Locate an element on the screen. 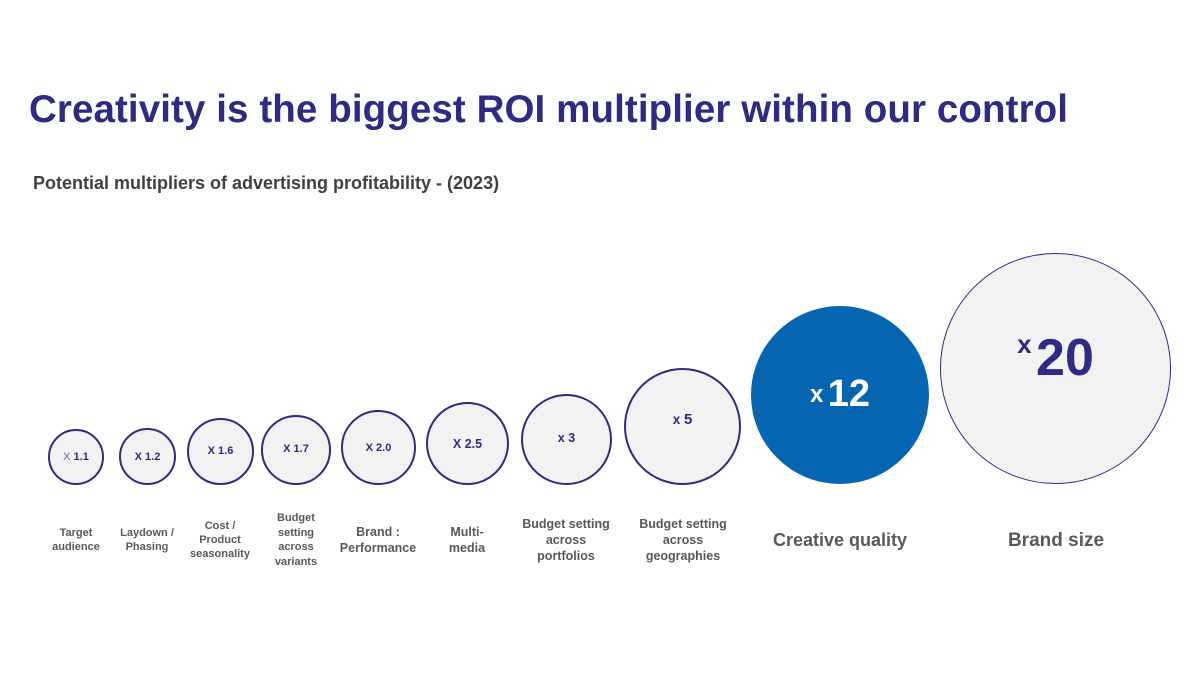 This screenshot has width=1200, height=675. bubble-label: Brand size is located at coordinates (1056, 540).